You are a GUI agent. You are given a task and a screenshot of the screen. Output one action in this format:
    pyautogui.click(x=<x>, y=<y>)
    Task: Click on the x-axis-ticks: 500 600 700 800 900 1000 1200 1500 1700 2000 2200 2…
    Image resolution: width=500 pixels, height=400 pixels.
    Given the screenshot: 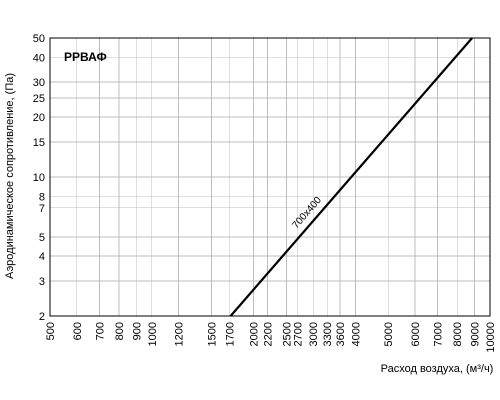 What is the action you would take?
    pyautogui.click(x=271, y=337)
    